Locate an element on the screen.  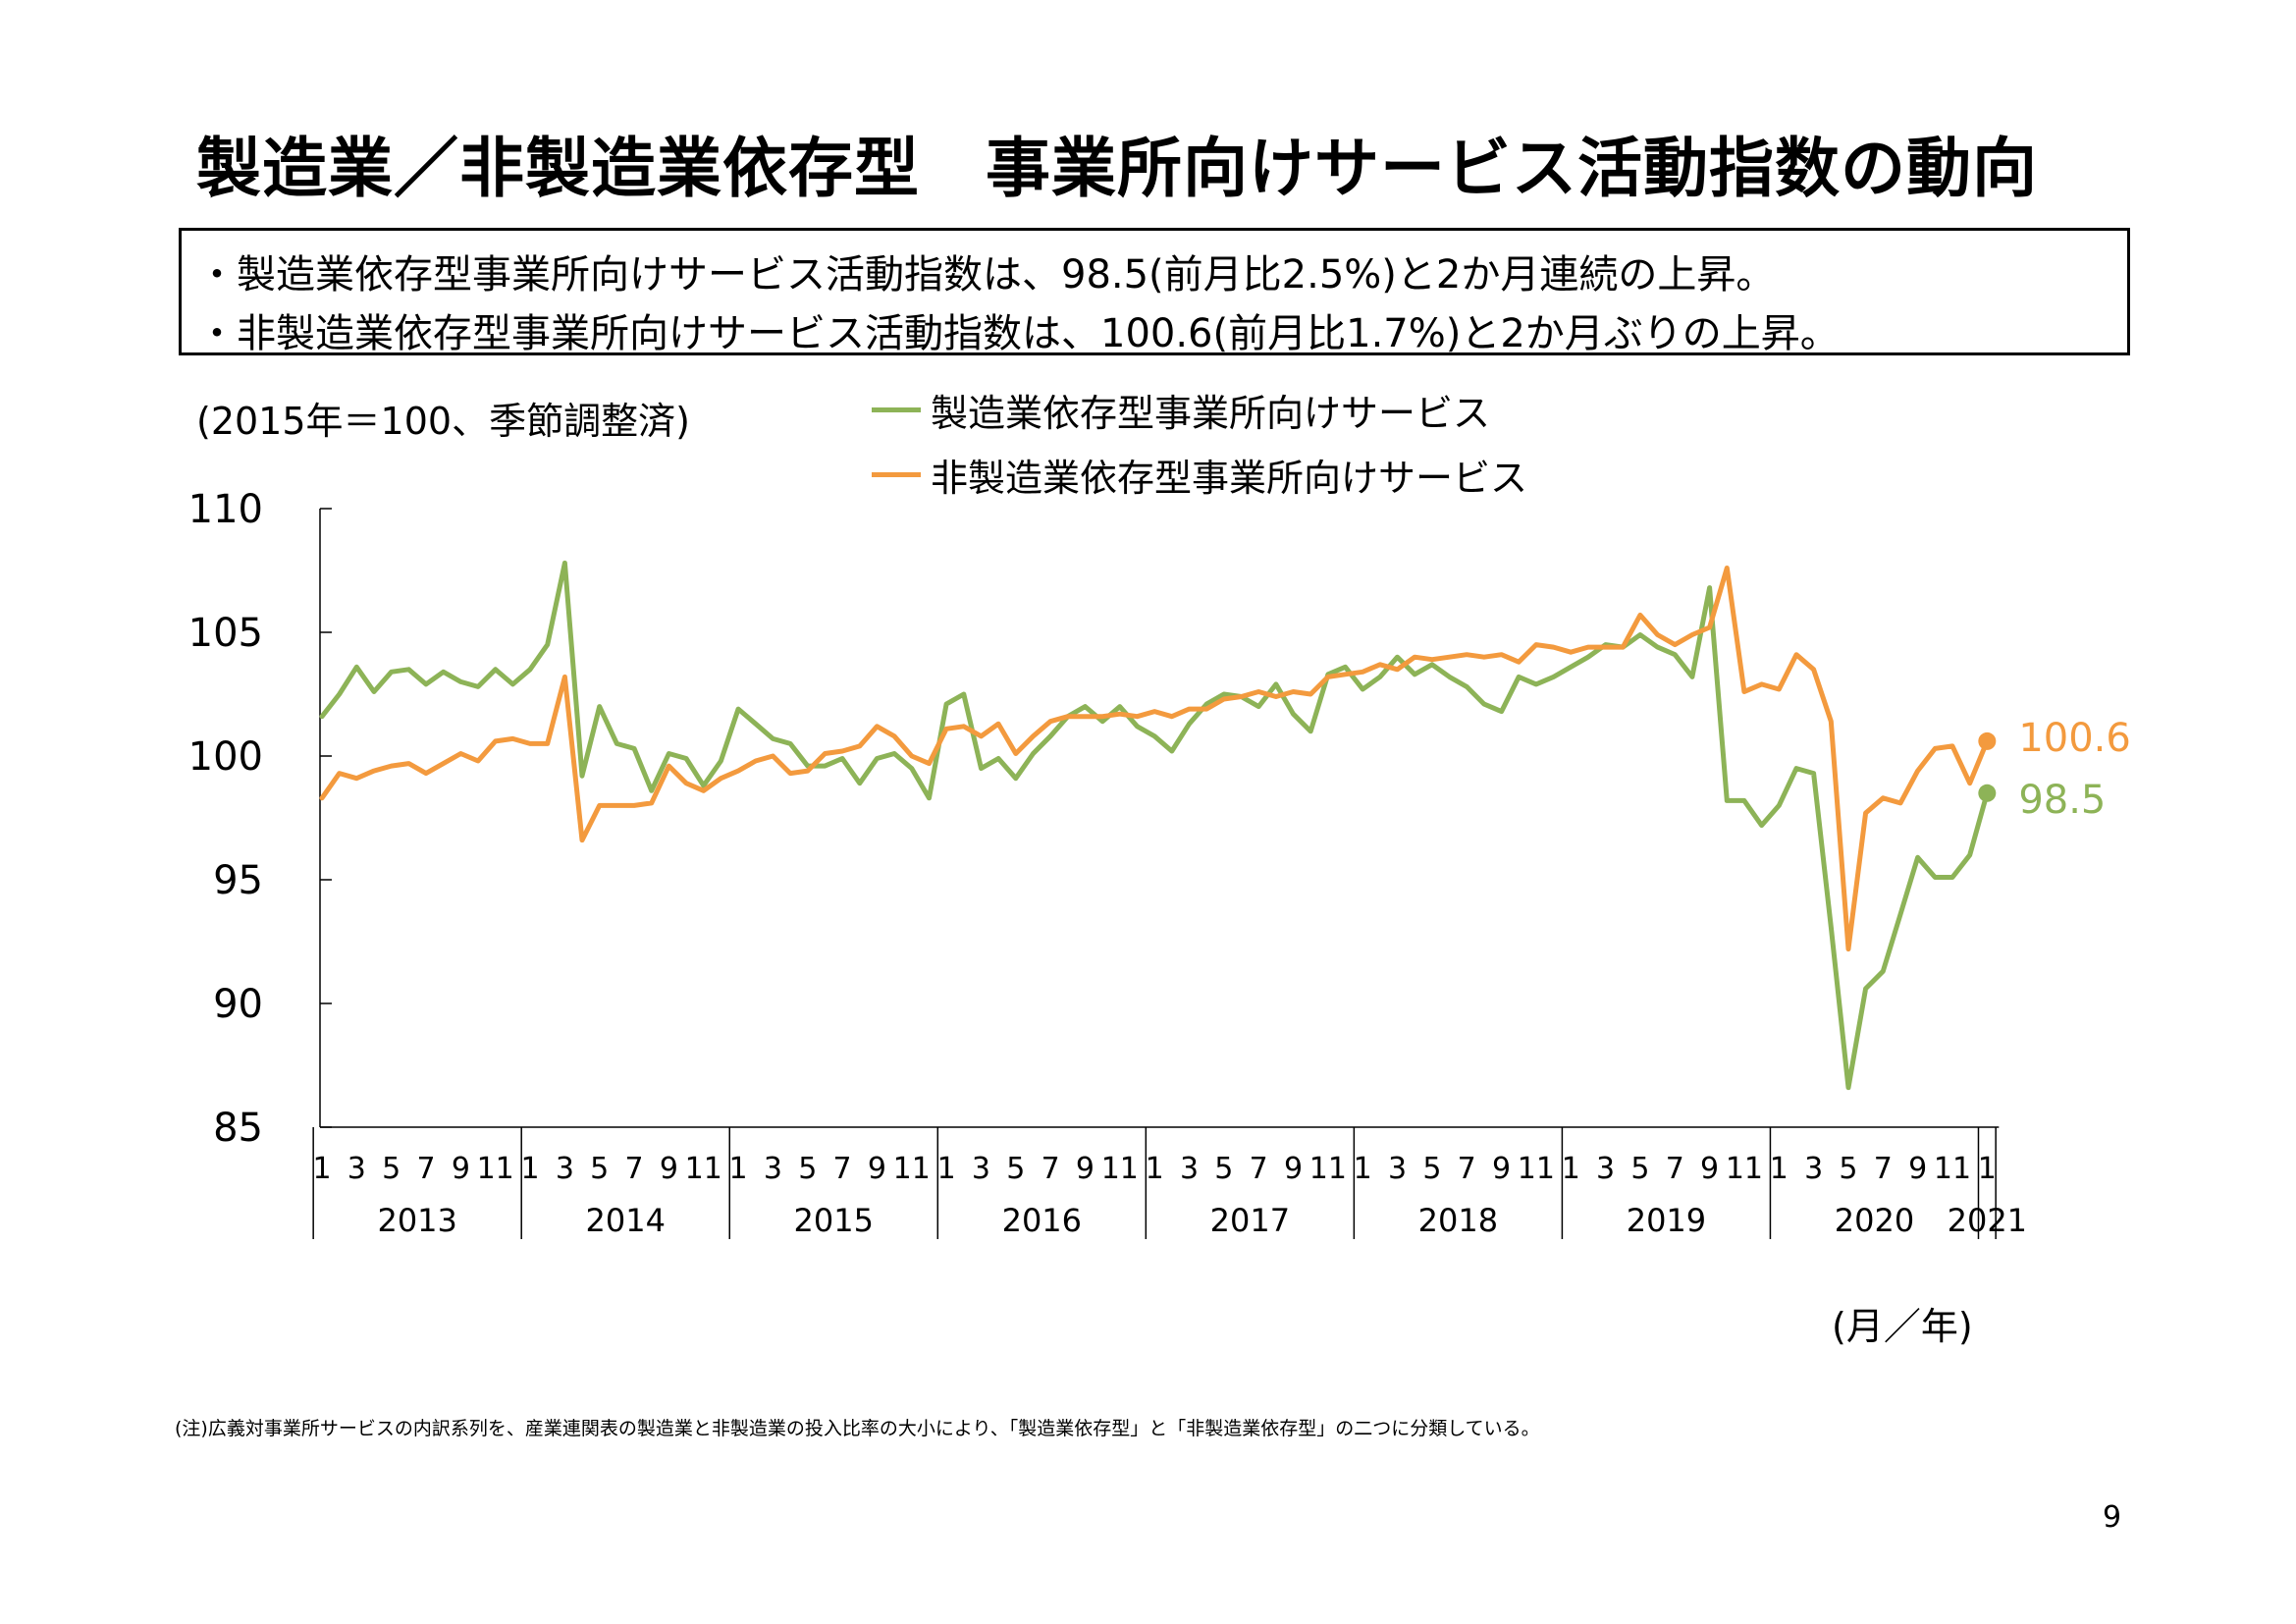
year-label: 2017 is located at coordinates (1250, 1220).